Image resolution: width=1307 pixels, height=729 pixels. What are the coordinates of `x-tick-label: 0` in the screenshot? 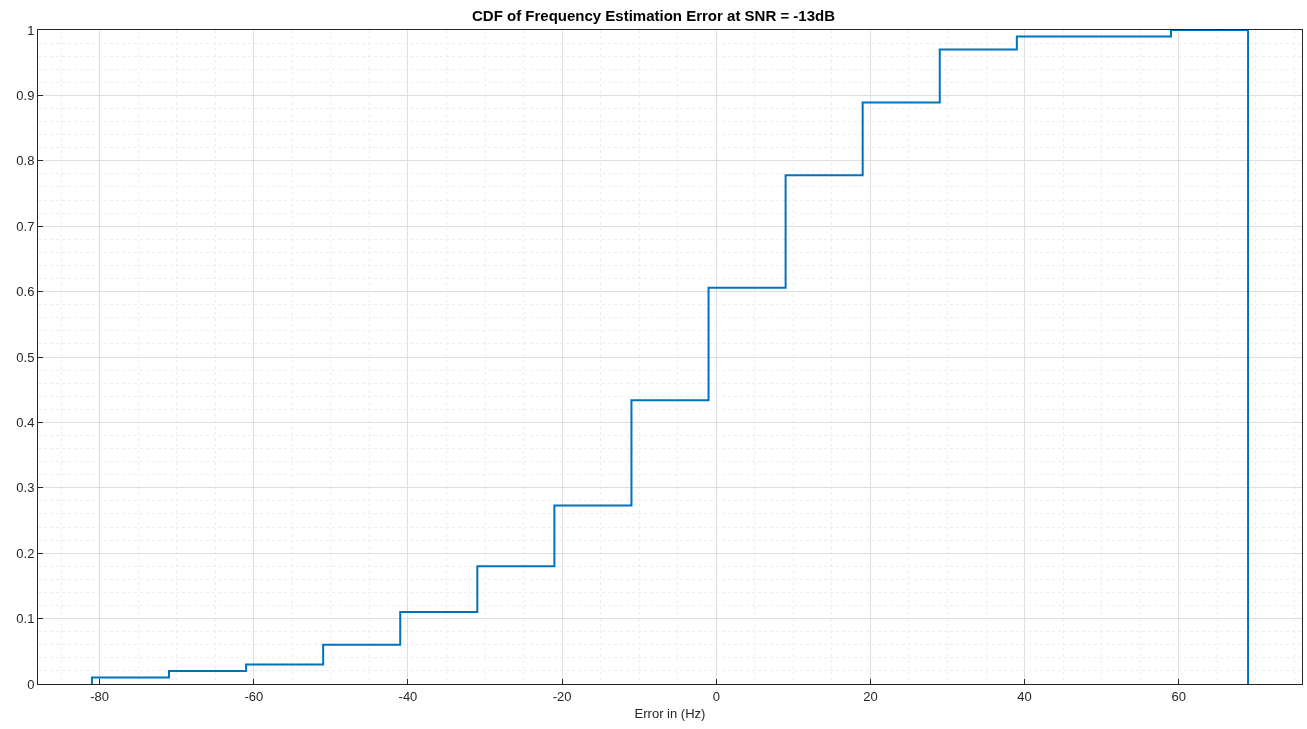 It's located at (716, 696).